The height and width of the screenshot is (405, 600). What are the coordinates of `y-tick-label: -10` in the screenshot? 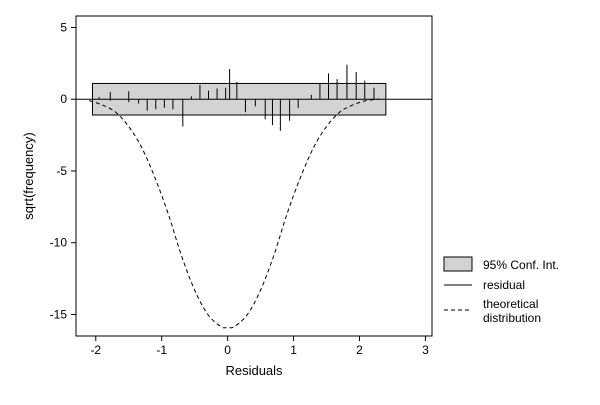 It's located at (59, 243).